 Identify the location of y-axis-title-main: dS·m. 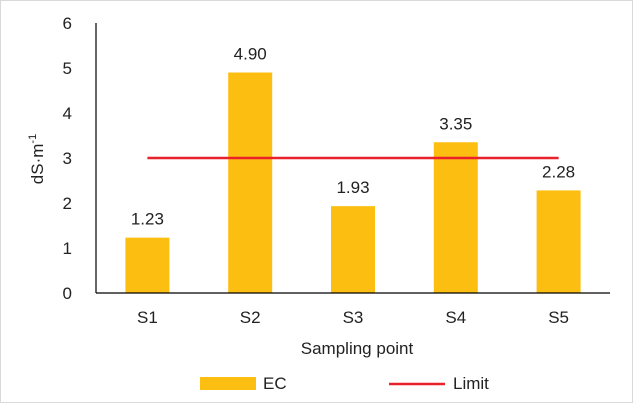
(37, 164).